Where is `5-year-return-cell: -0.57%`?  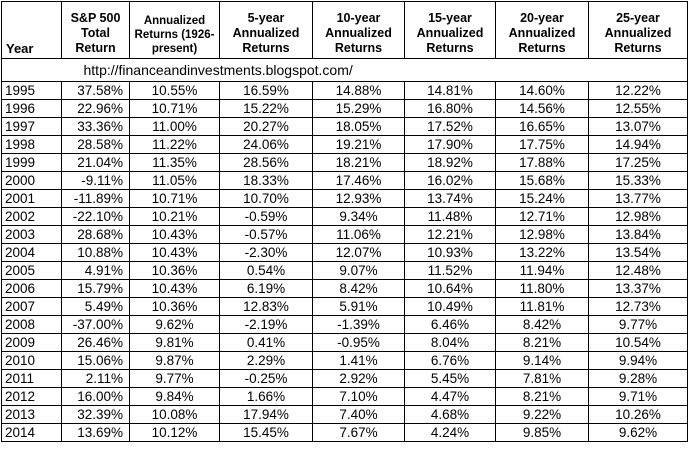
5-year-return-cell: -0.57% is located at coordinates (266, 234).